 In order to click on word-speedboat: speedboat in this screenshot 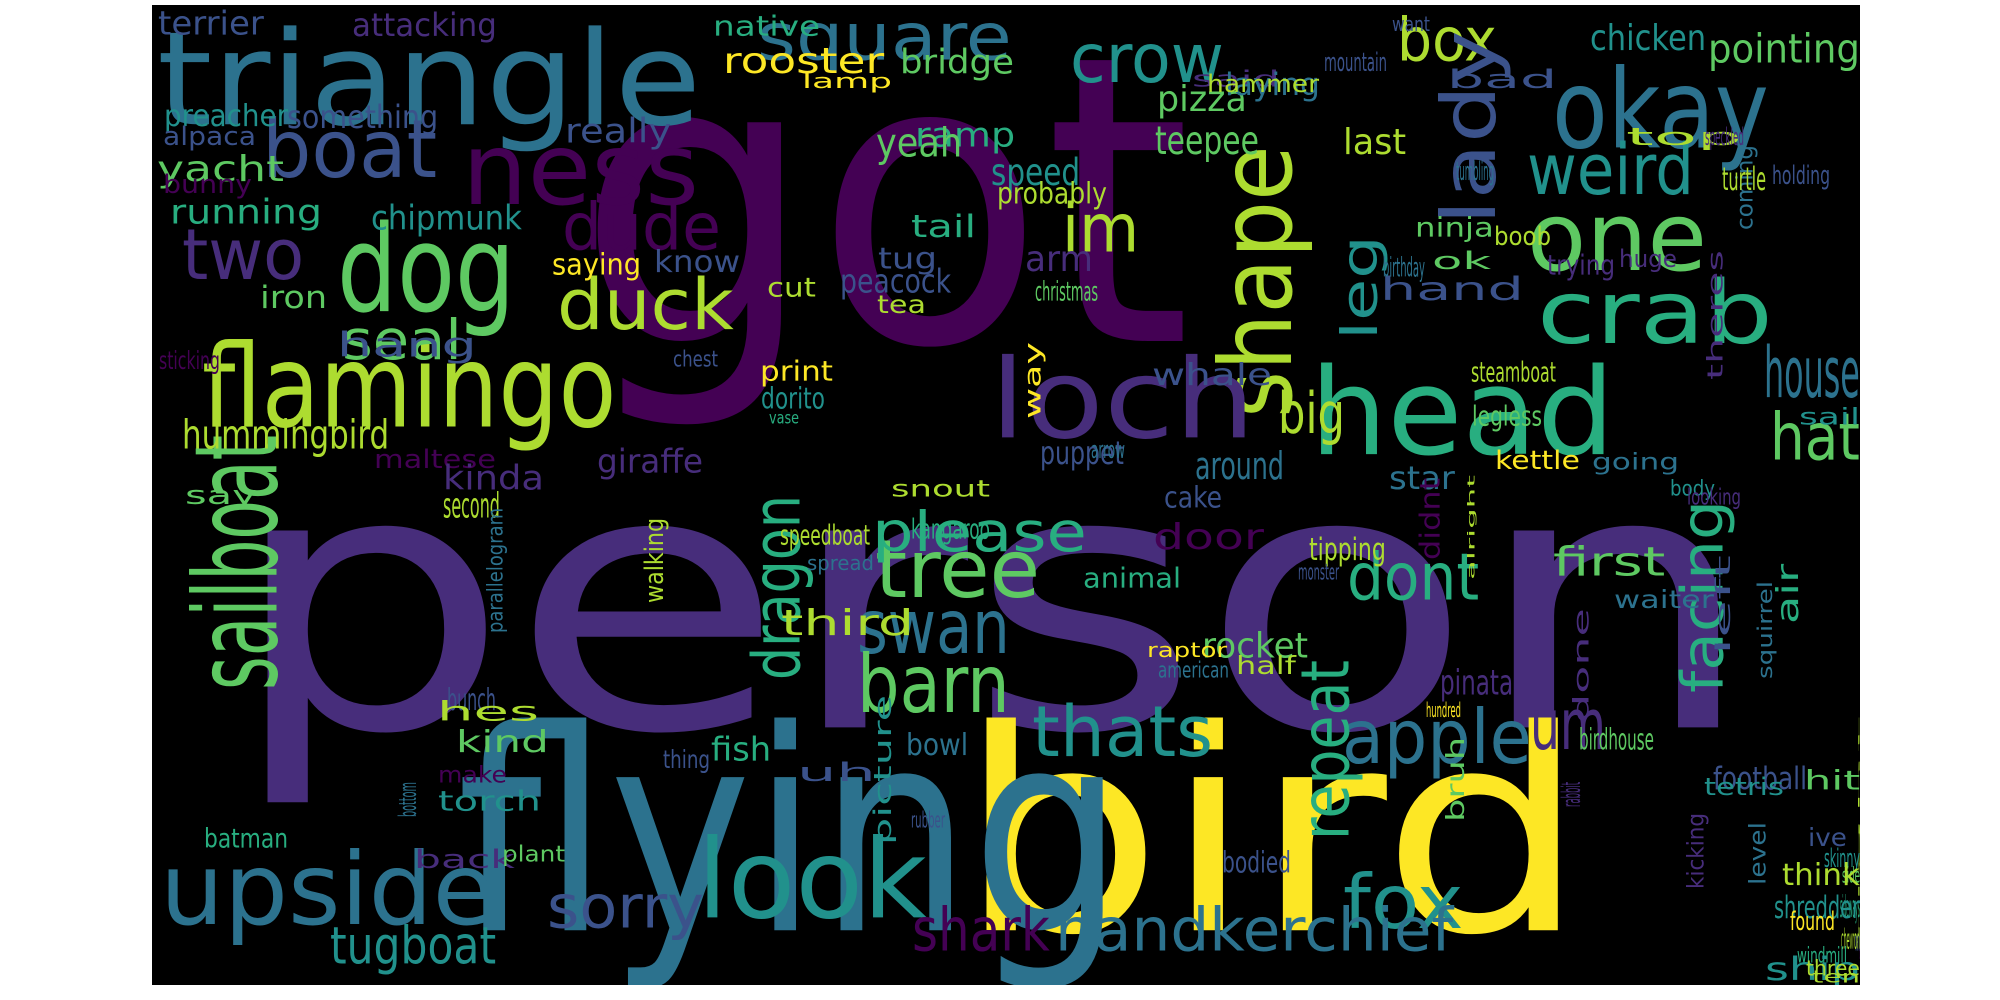, I will do `click(825, 535)`.